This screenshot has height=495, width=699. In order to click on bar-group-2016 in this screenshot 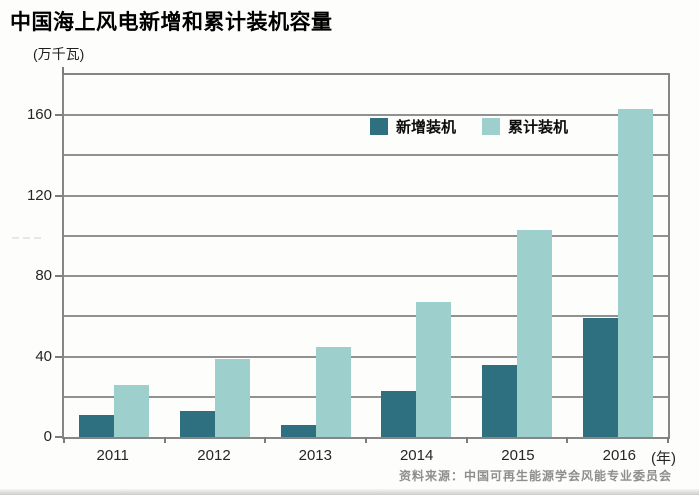, I will do `click(617, 256)`.